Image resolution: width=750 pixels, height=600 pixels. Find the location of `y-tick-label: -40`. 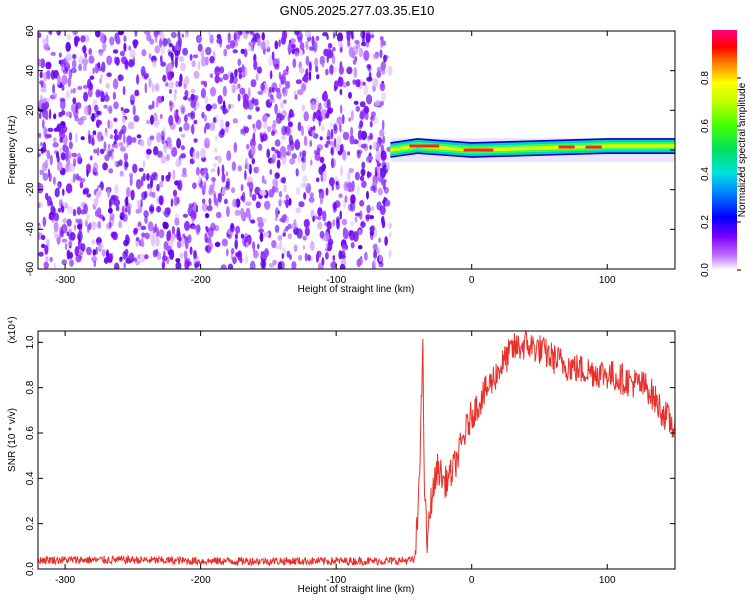

y-tick-label: -40 is located at coordinates (30, 229).